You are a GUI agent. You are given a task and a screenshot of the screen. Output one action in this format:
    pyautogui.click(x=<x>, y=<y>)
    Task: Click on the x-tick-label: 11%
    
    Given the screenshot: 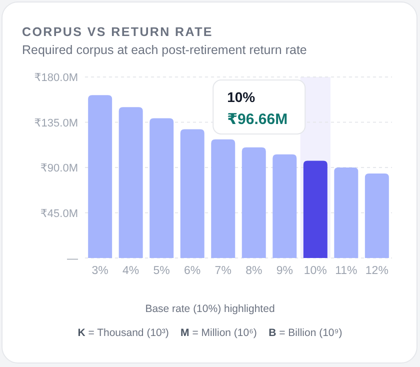 What is the action you would take?
    pyautogui.click(x=346, y=271)
    